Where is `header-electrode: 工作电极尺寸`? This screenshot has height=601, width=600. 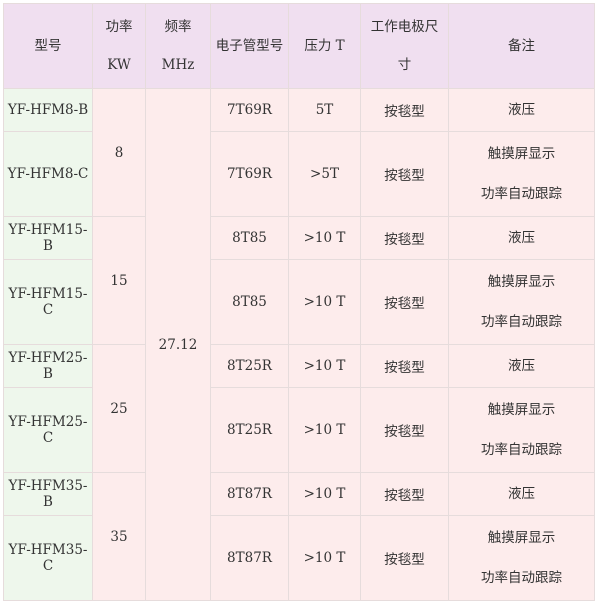
header-electrode: 工作电极尺寸 is located at coordinates (404, 46).